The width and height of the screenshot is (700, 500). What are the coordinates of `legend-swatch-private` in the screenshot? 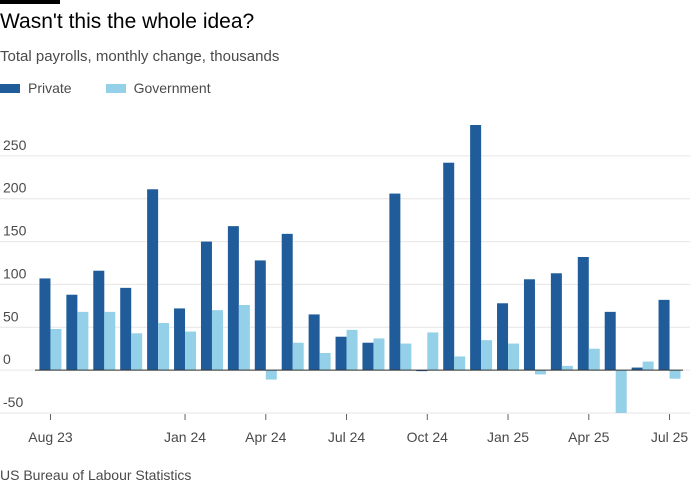 It's located at (10, 88).